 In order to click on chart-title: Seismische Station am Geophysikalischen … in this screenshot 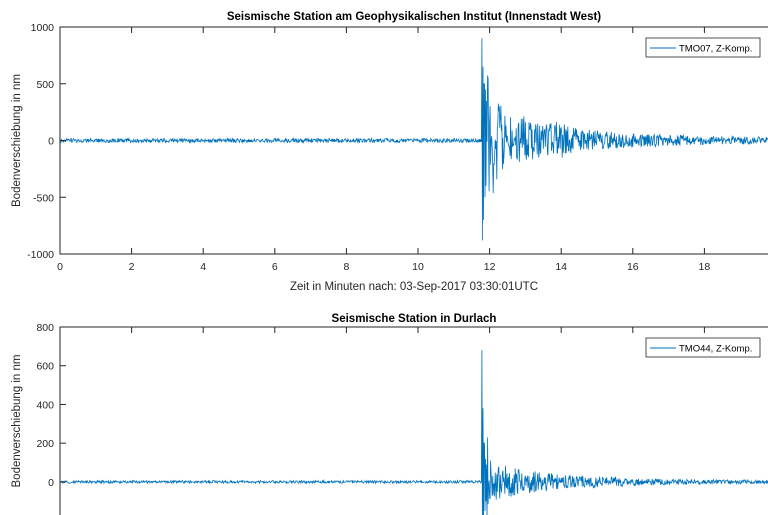, I will do `click(414, 17)`.